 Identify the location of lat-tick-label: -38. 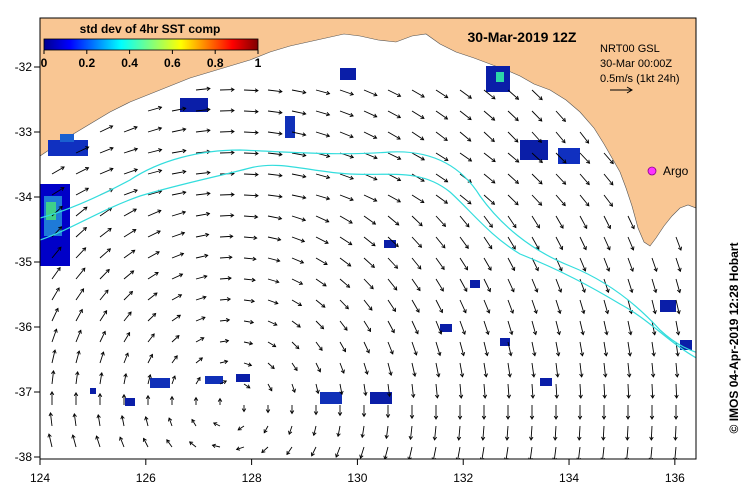
(24, 457).